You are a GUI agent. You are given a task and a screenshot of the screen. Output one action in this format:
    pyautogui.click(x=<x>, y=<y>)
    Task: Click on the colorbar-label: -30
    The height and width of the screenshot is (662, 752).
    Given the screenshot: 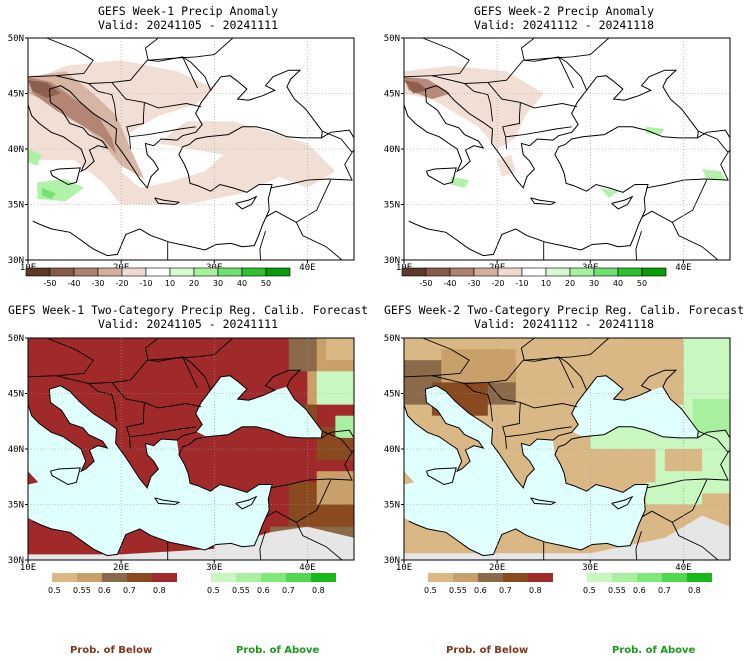 What is the action you would take?
    pyautogui.click(x=473, y=283)
    